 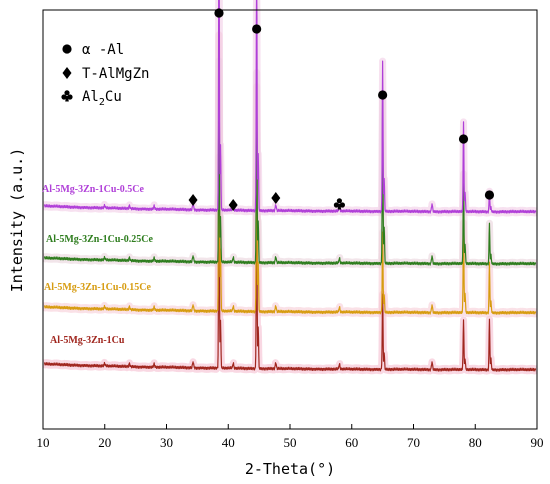 I want to click on x-axis-title: 2-Theta(°), so click(x=290, y=469).